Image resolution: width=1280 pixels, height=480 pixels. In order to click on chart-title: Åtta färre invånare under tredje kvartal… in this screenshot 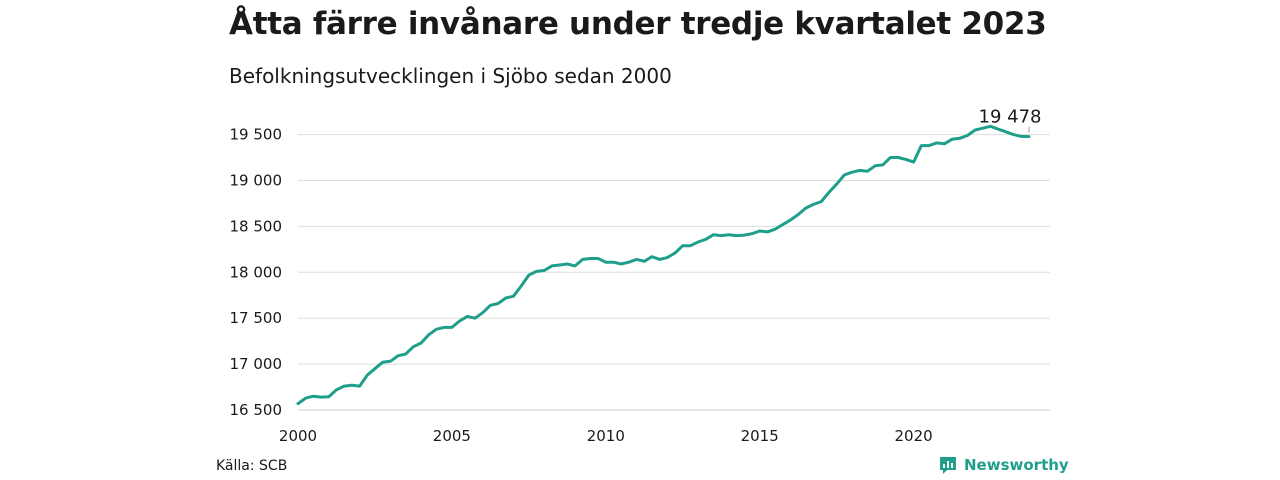, I will do `click(638, 24)`.